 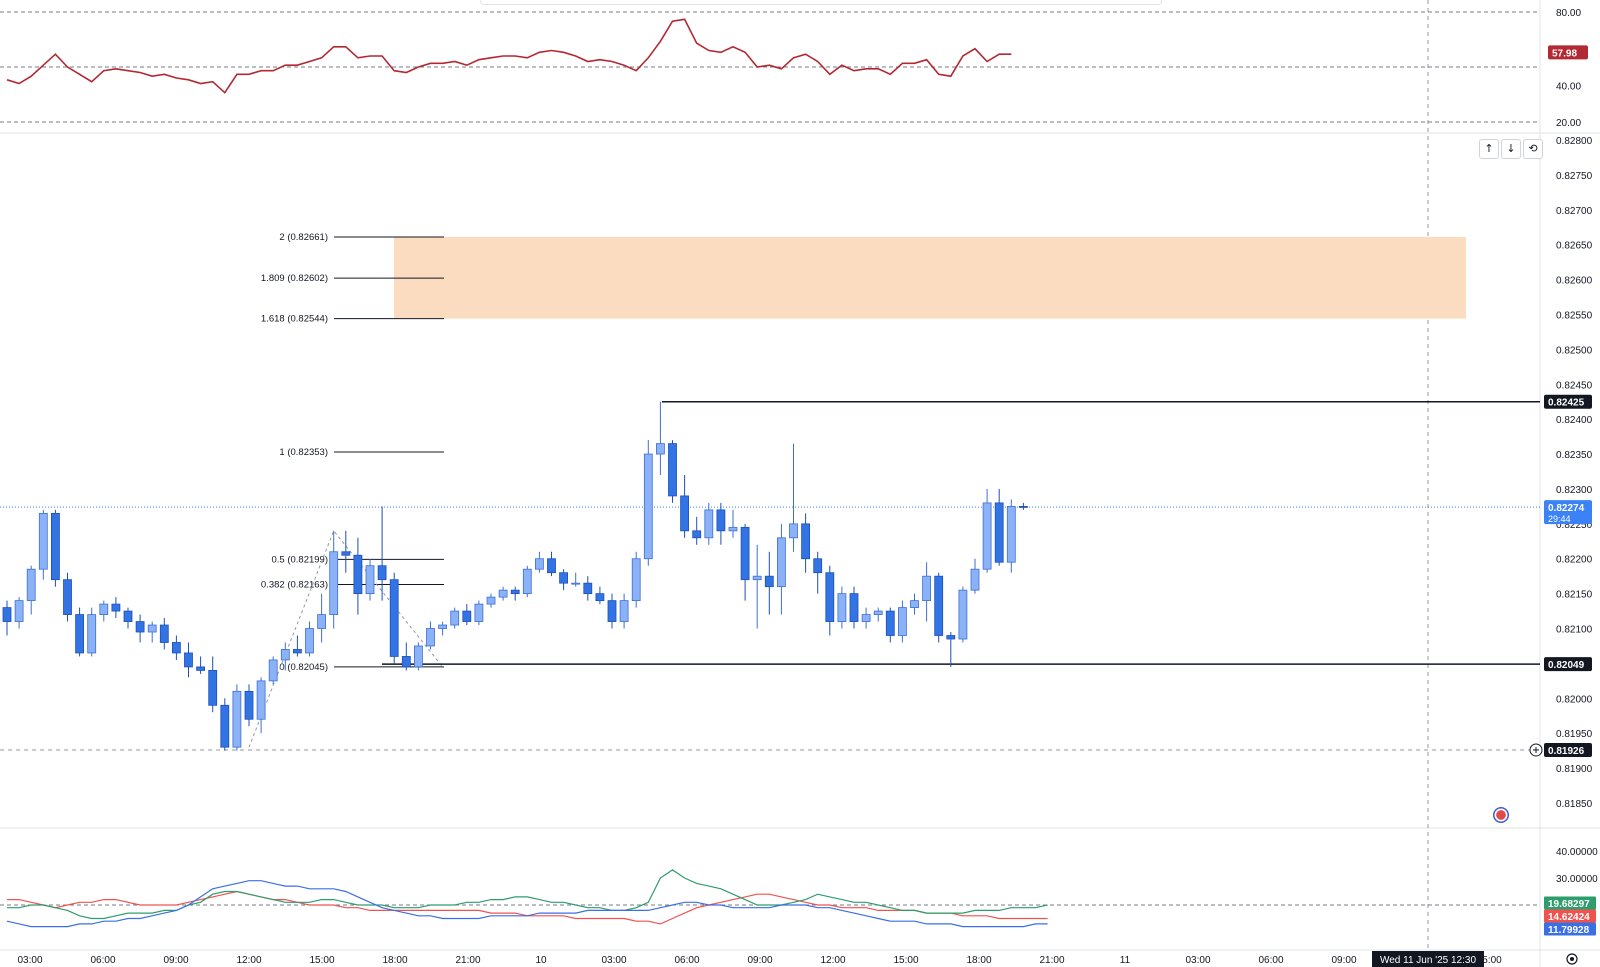 What do you see at coordinates (1489, 149) in the screenshot?
I see `scroll-up-button: ↑` at bounding box center [1489, 149].